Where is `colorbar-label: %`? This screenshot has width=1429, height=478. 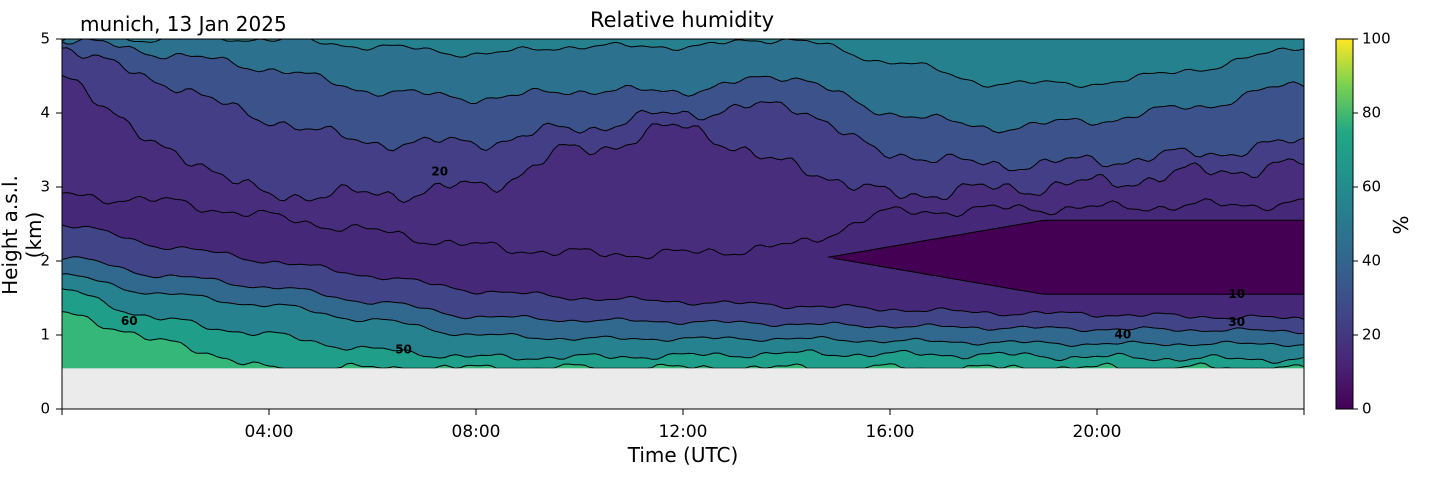 colorbar-label: % is located at coordinates (1400, 225).